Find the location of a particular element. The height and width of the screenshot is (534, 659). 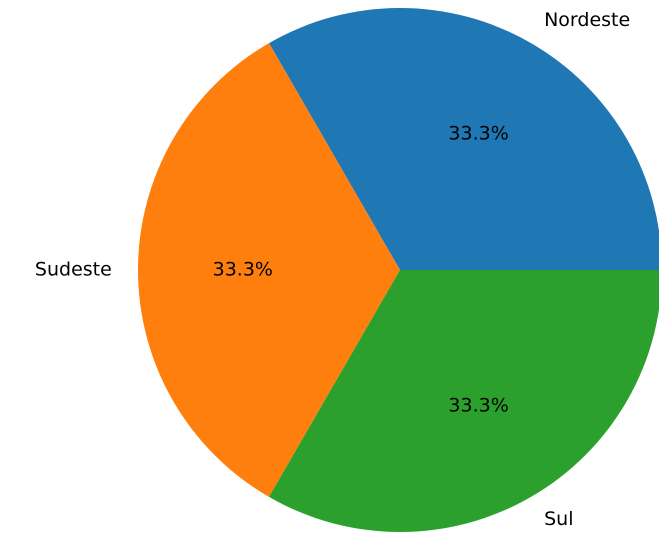

slice-label: Sul is located at coordinates (558, 519).